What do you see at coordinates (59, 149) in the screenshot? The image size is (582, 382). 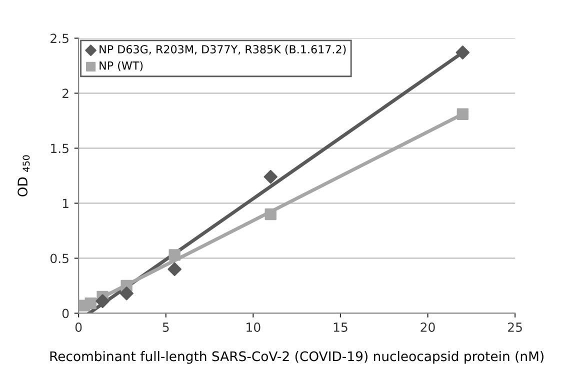 I see `y-tick-label: 1.5` at bounding box center [59, 149].